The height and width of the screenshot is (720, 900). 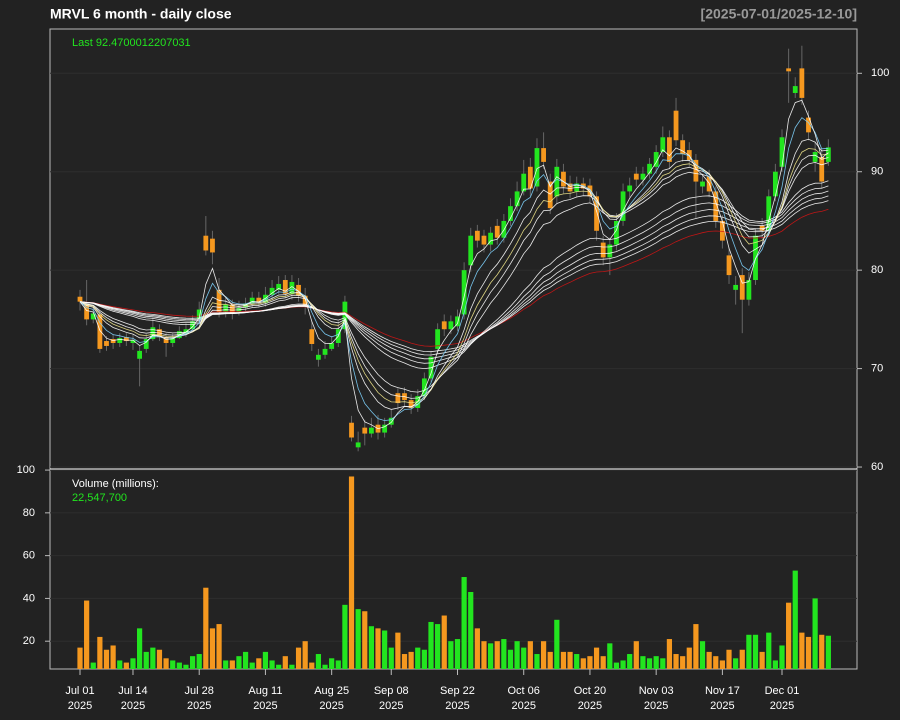 What do you see at coordinates (131, 43) in the screenshot?
I see `last-price: Last 92.4700012207031` at bounding box center [131, 43].